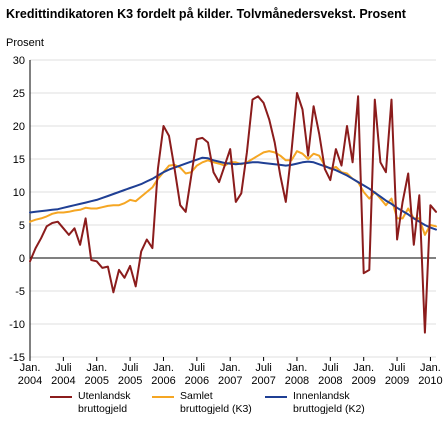  What do you see at coordinates (19, 160) in the screenshot?
I see `y-tick-label: 15` at bounding box center [19, 160].